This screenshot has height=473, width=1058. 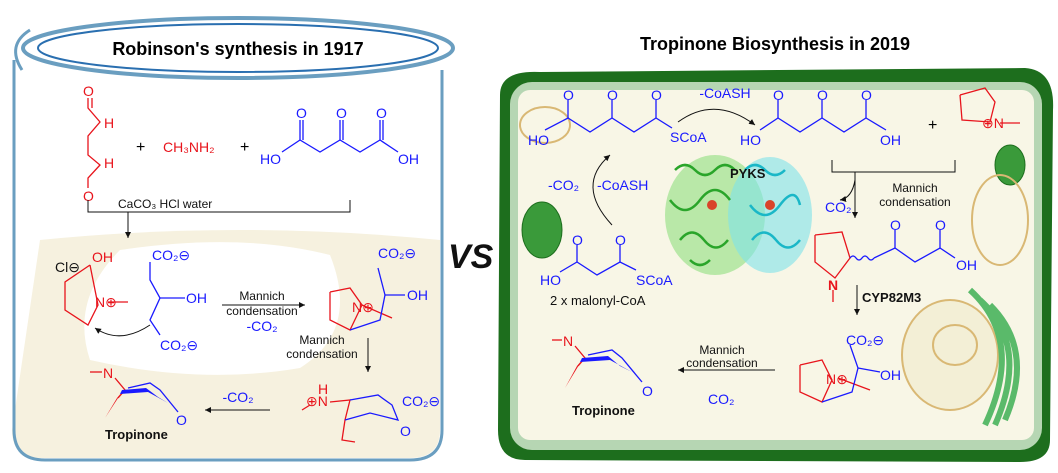 What do you see at coordinates (895, 259) in the screenshot?
I see `pyrrolidine-ketoacid: N O O OH` at bounding box center [895, 259].